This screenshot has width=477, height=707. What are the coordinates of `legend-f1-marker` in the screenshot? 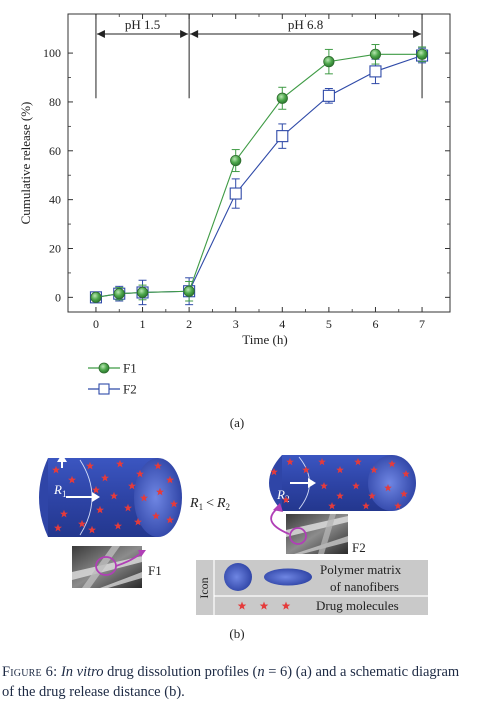 It's located at (104, 368).